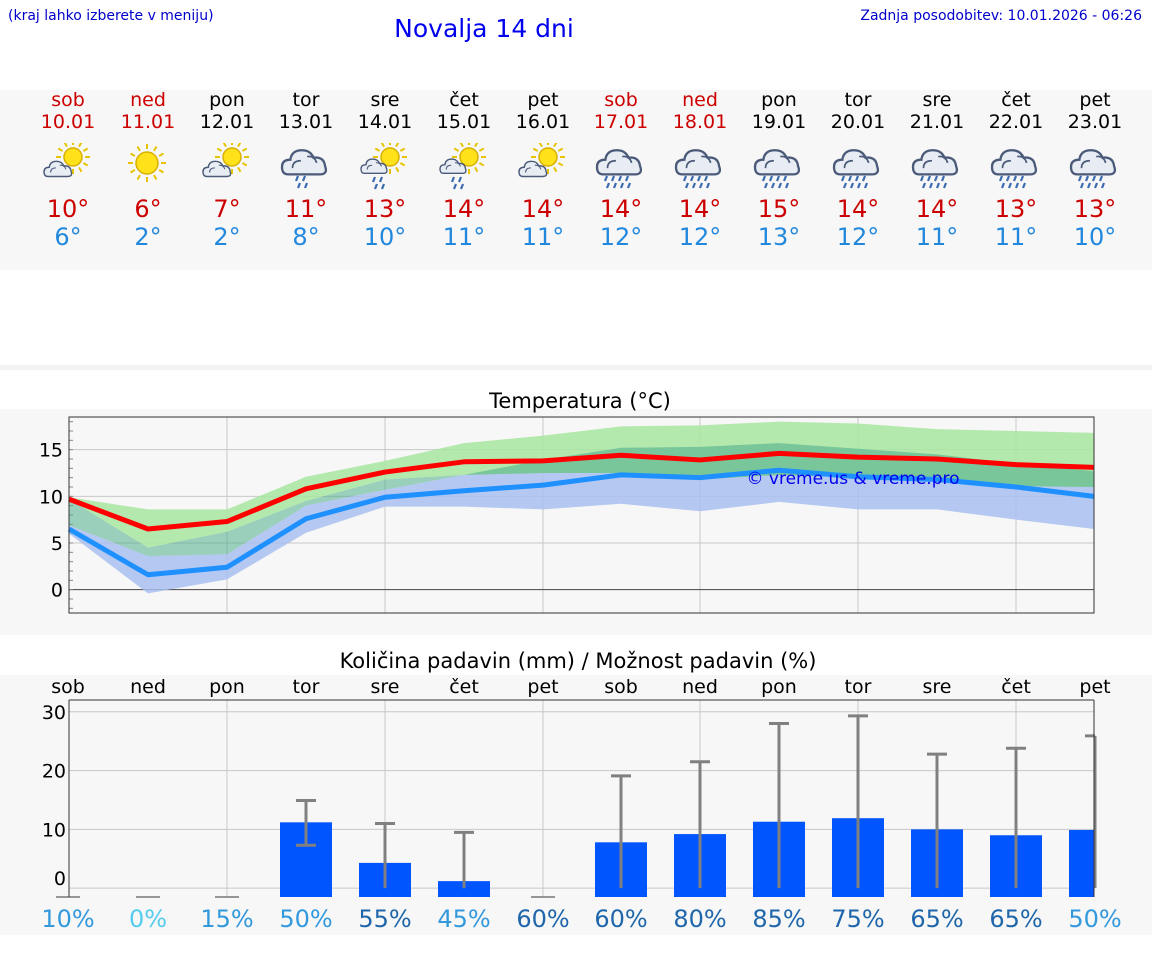  Describe the element at coordinates (857, 919) in the screenshot. I see `precipitation-probability: 75%` at that location.